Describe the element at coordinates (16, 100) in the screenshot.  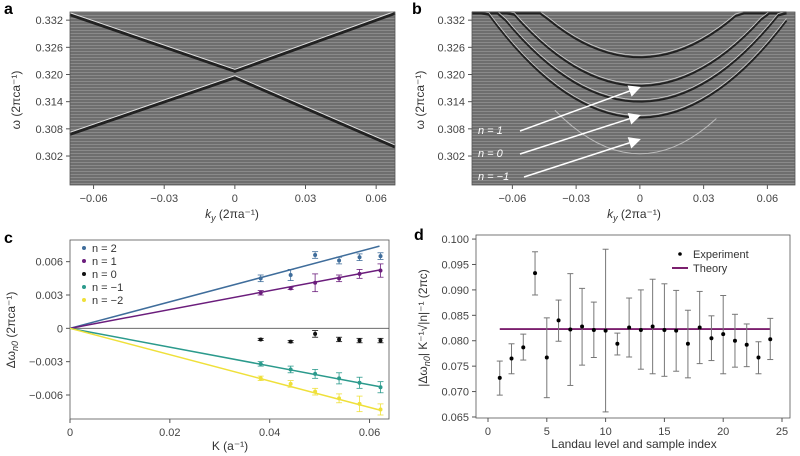
I see `panel-a-ylabel: ω (2πca⁻¹)` at that location.